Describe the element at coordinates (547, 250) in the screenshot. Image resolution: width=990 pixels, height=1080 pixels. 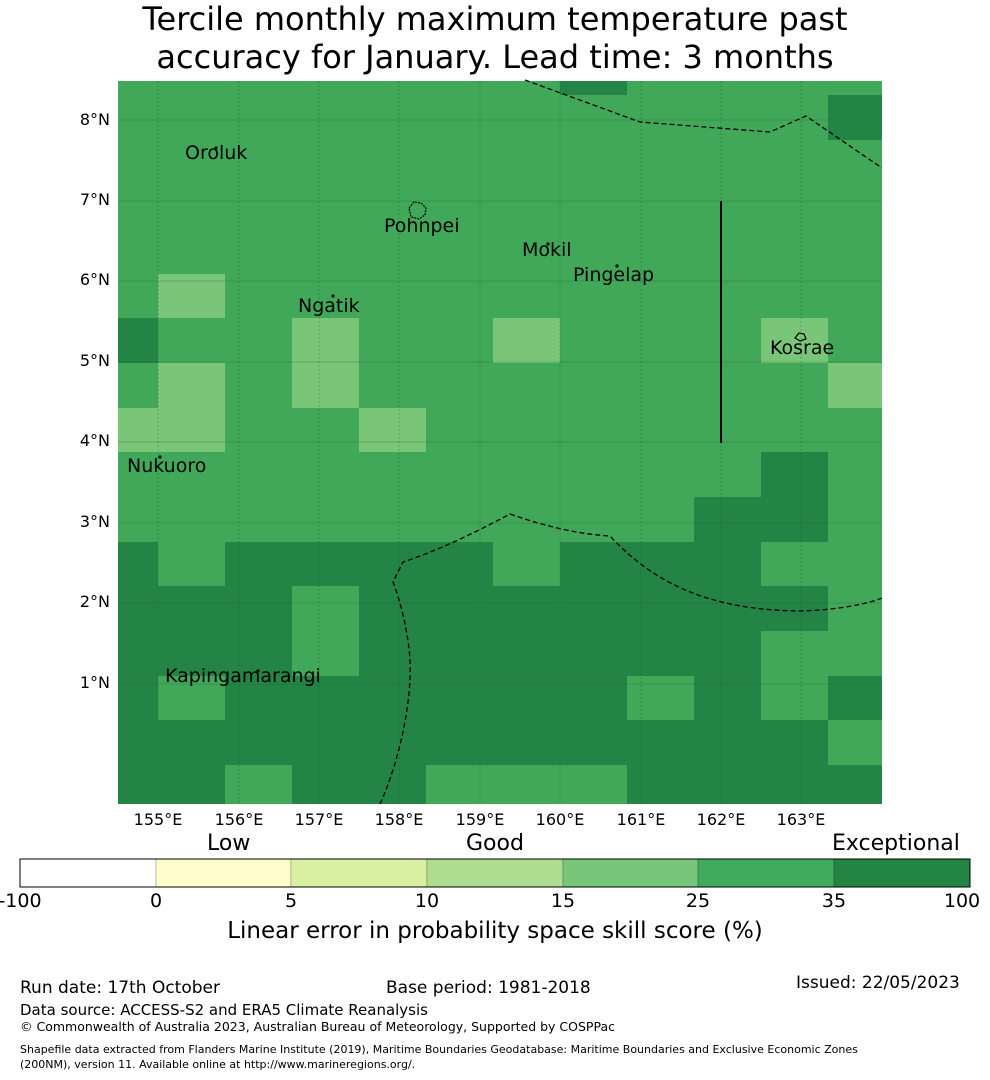
I see `place-label-mokil: Mokil` at that location.